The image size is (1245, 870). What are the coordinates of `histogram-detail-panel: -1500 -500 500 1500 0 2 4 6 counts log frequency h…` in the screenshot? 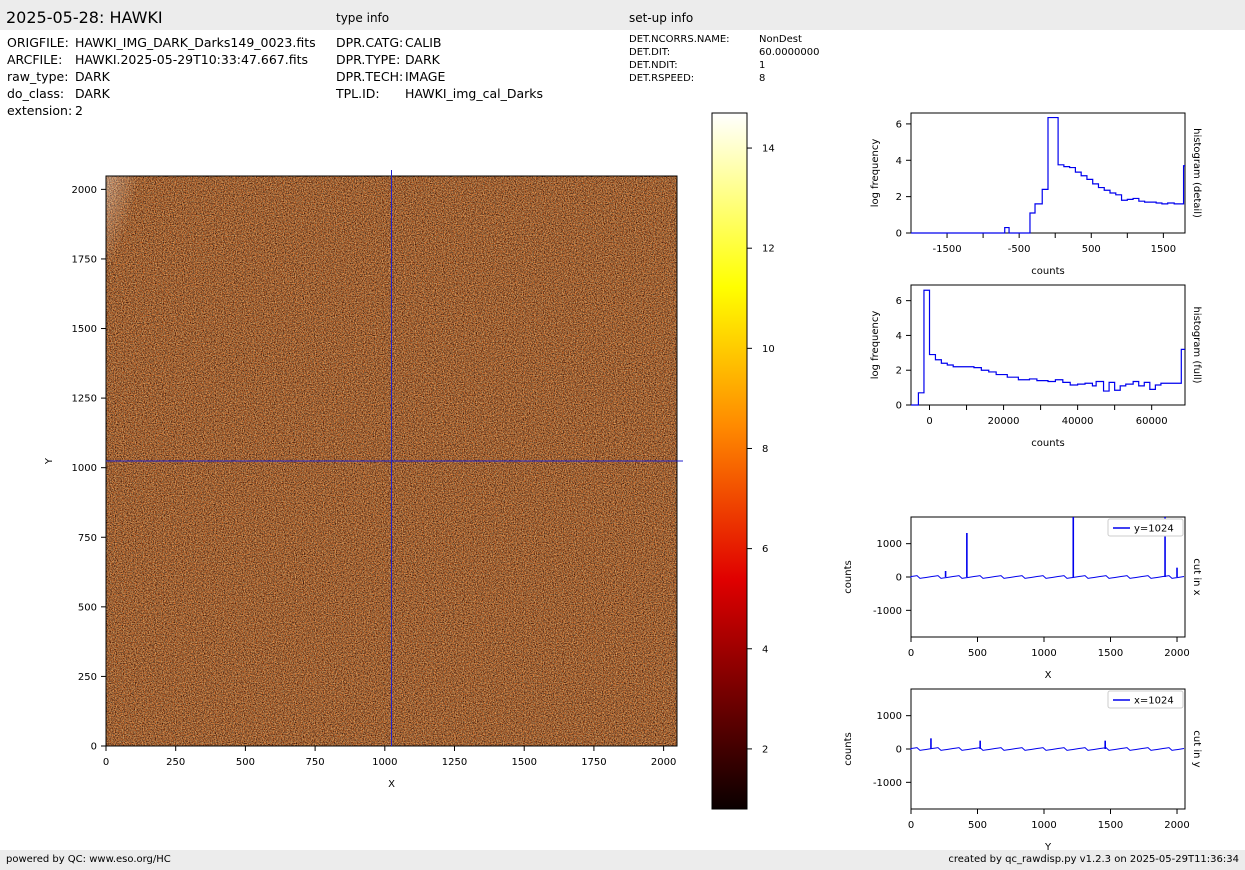 It's located at (1036, 194).